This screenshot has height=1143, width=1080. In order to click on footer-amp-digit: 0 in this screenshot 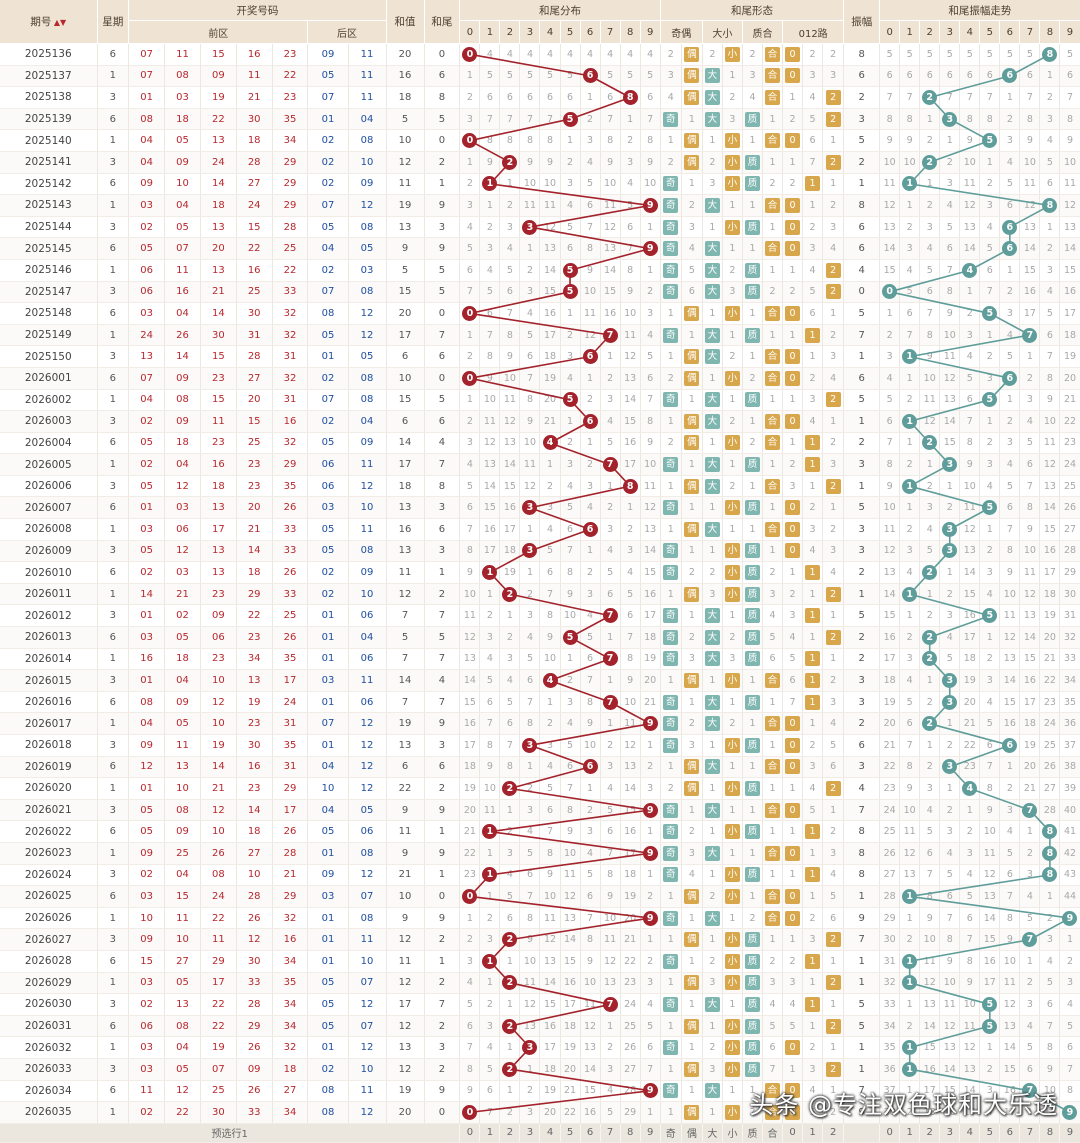, I will do `click(890, 1133)`.